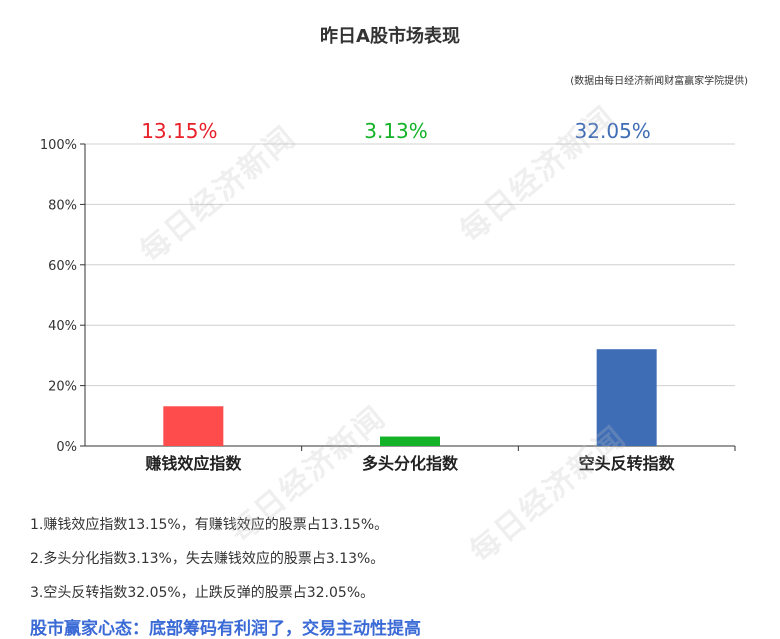 This screenshot has width=780, height=639. What do you see at coordinates (209, 525) in the screenshot?
I see `note-1: 1.赚钱效应指数13.15%，有赚钱效应的股票占13.15%。` at bounding box center [209, 525].